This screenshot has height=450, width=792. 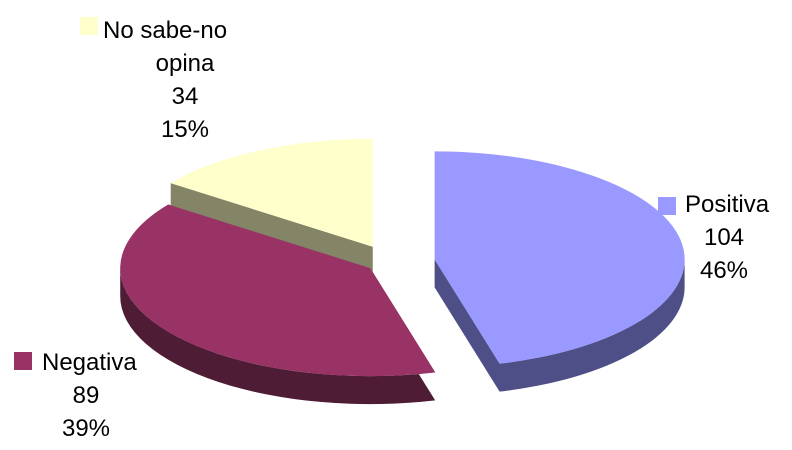 I want to click on data-label-2-line-1: opina, so click(x=185, y=63).